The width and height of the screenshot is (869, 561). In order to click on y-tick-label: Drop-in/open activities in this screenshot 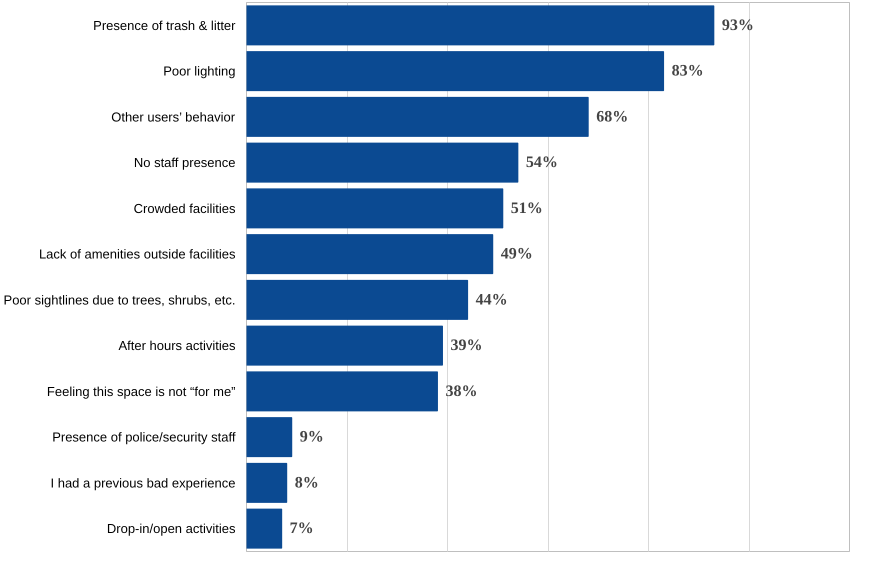, I will do `click(171, 528)`.